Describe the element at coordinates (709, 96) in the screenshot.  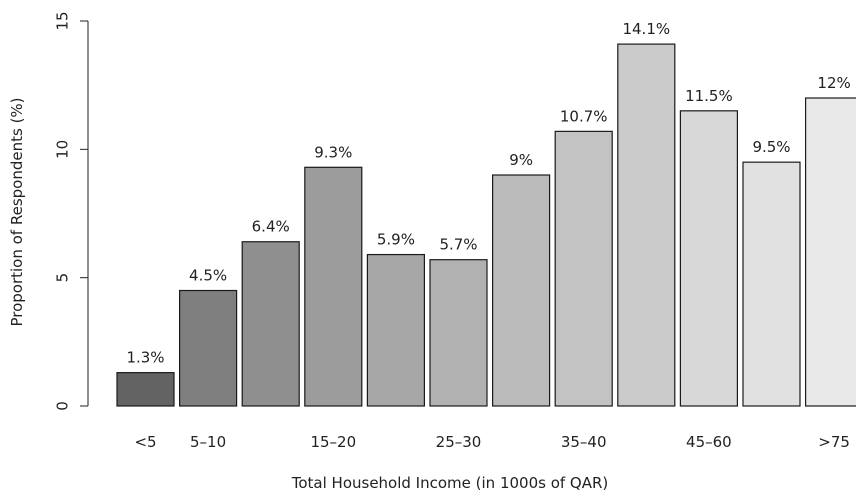
I see `bar-value-label: 11.5%` at that location.